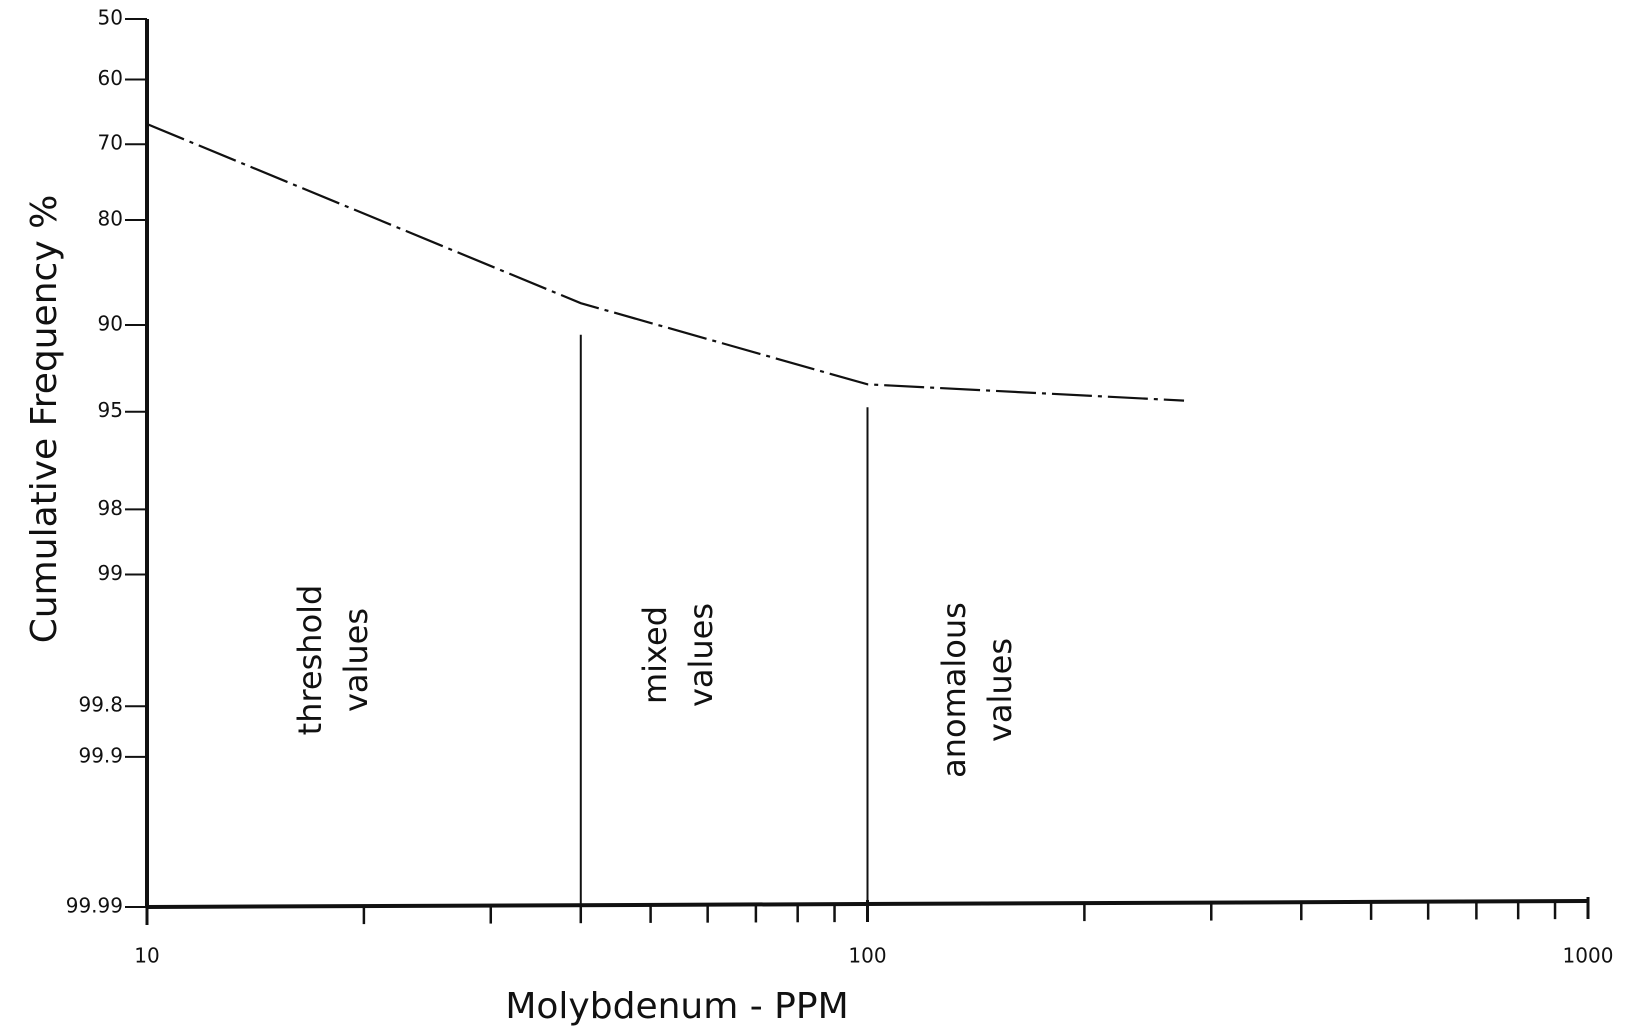 The image size is (1642, 1036). I want to click on region-label: mixed, so click(655, 655).